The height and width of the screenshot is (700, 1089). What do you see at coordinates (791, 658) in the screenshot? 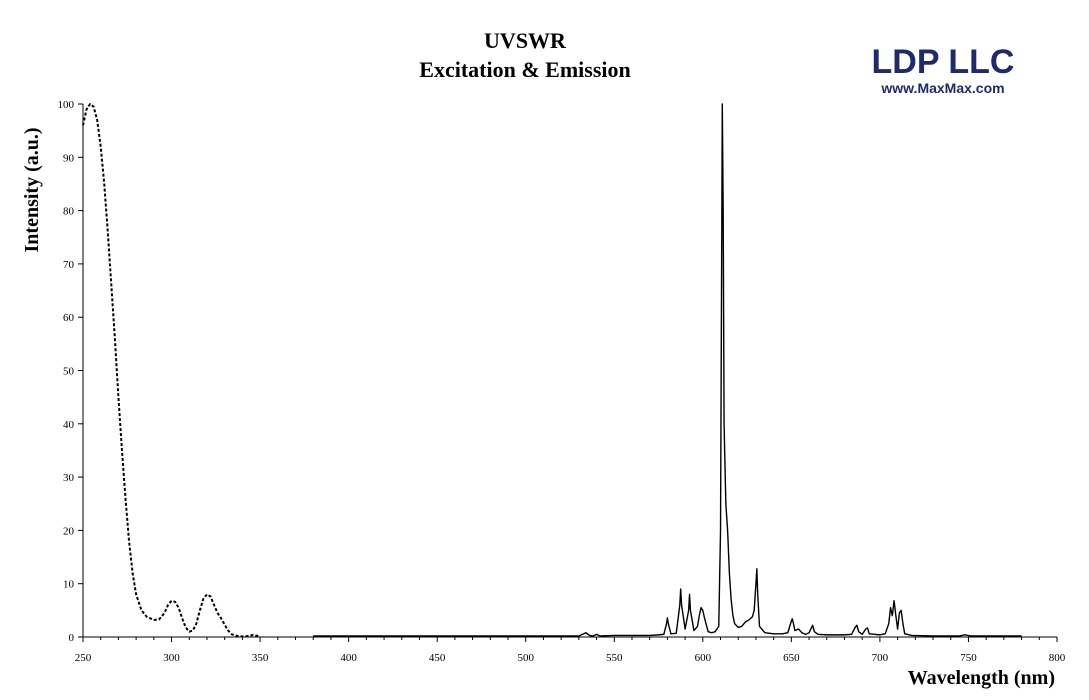
I see `x-tick-label: 650` at bounding box center [791, 658].